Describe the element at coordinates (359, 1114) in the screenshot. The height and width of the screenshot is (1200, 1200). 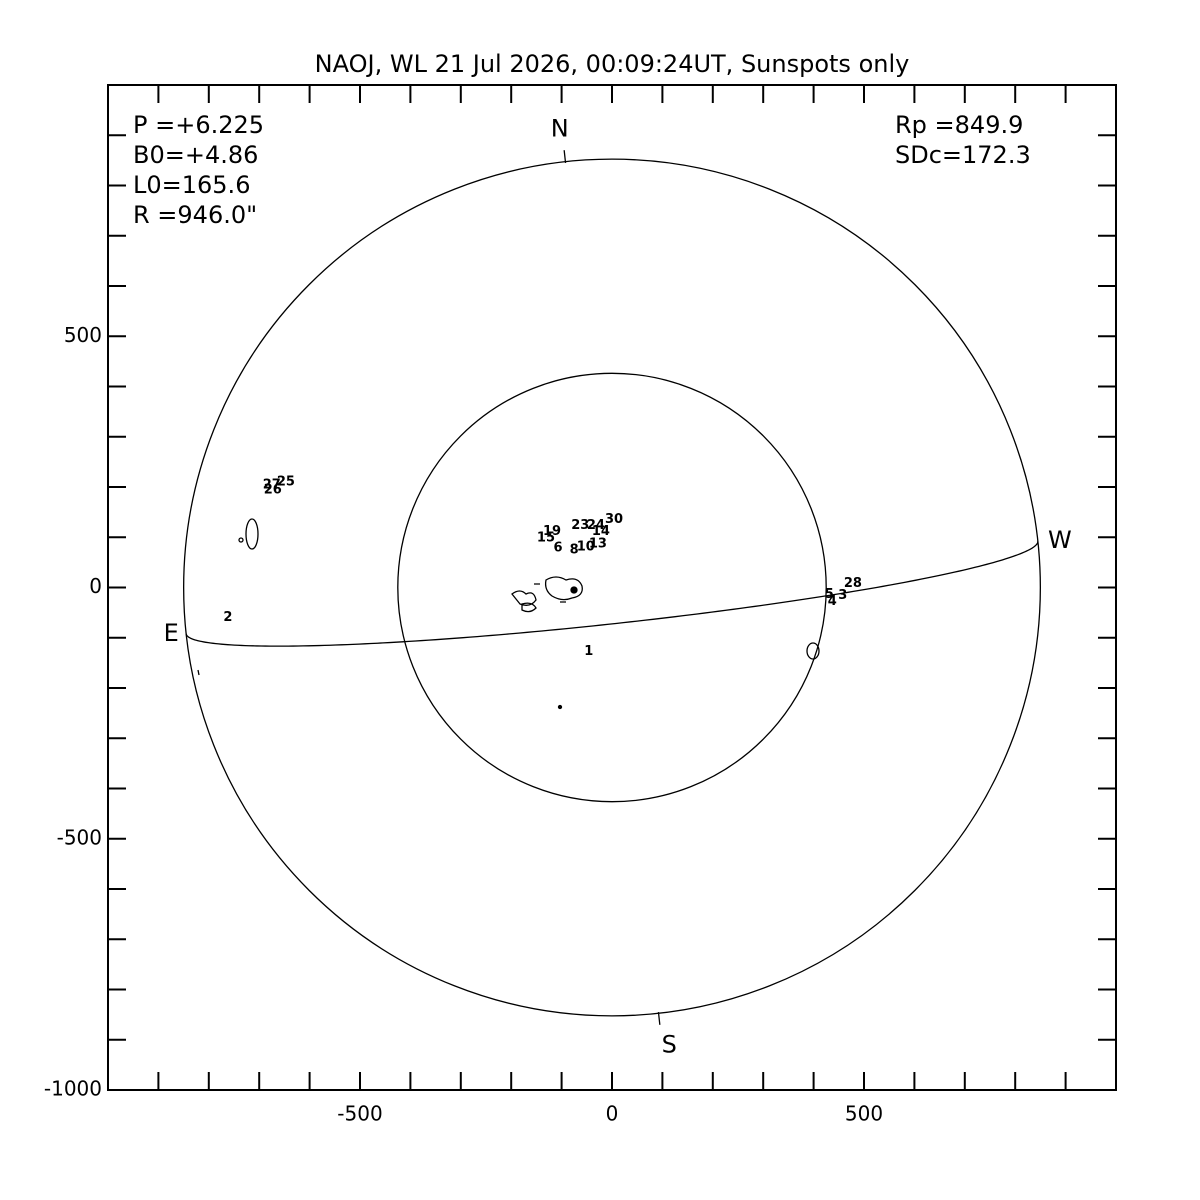
I see `x-tick-label: -500` at that location.